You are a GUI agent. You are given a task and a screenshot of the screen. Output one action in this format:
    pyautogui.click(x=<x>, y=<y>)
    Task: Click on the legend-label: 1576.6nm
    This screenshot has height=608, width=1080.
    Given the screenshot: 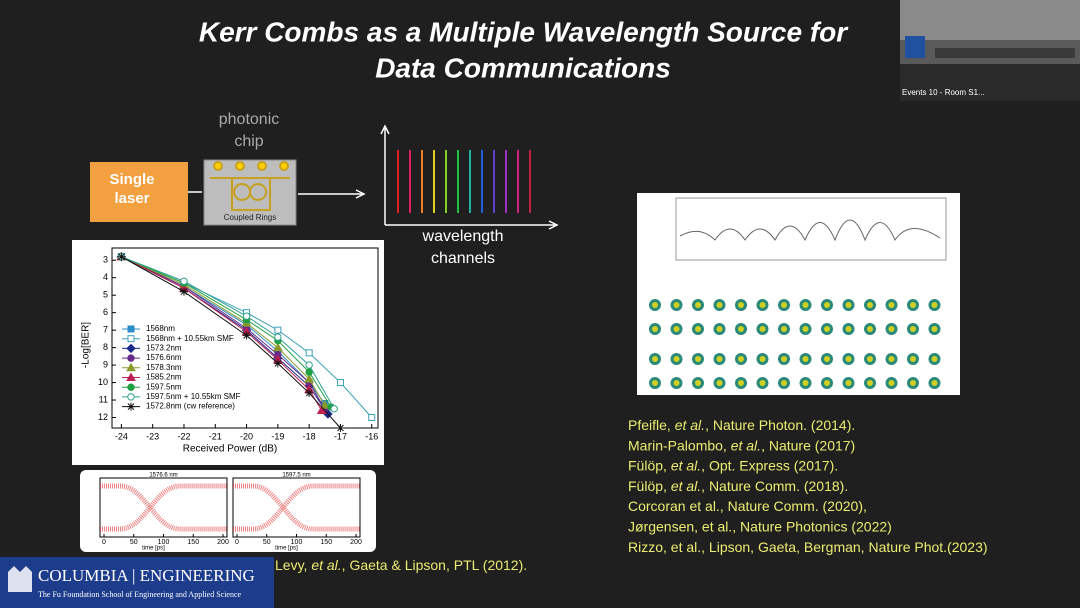 What is the action you would take?
    pyautogui.click(x=164, y=357)
    